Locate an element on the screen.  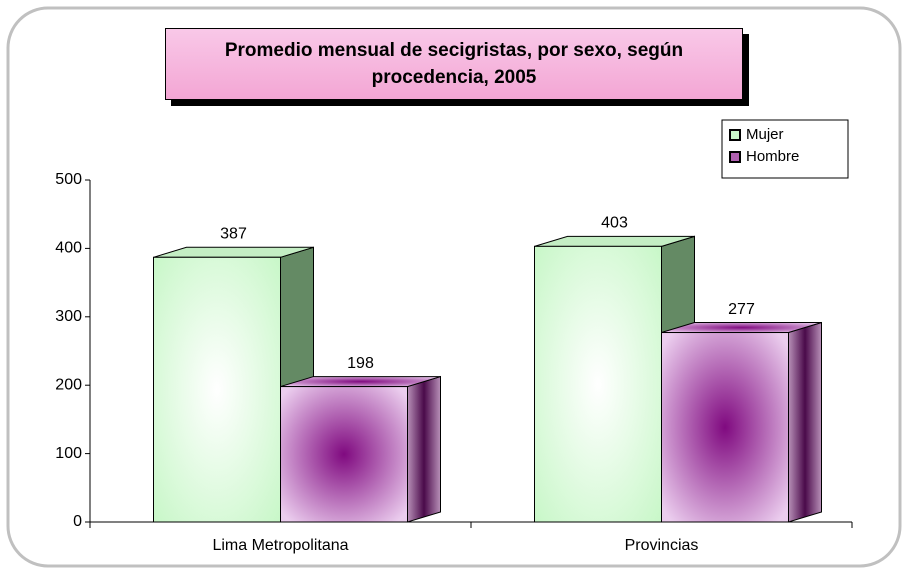
data-label: 277 is located at coordinates (741, 309).